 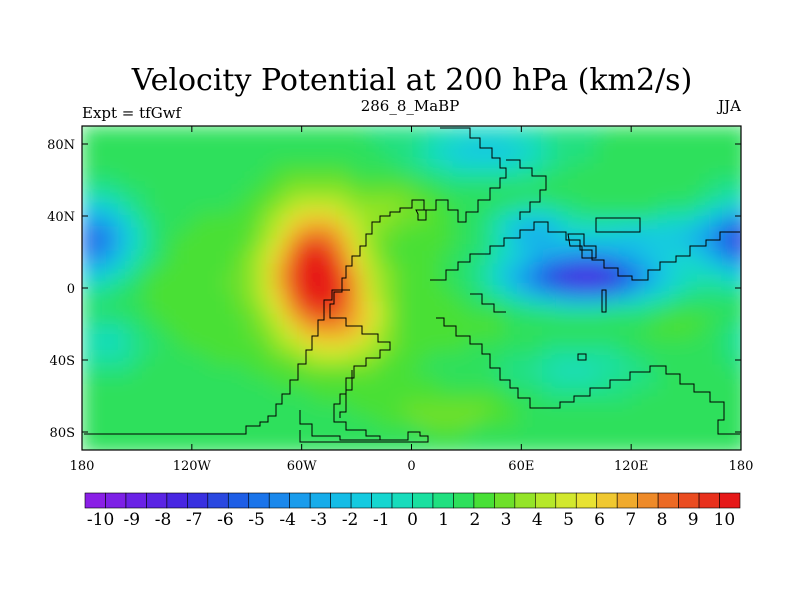 What do you see at coordinates (418, 284) in the screenshot?
I see `coastline-americas` at bounding box center [418, 284].